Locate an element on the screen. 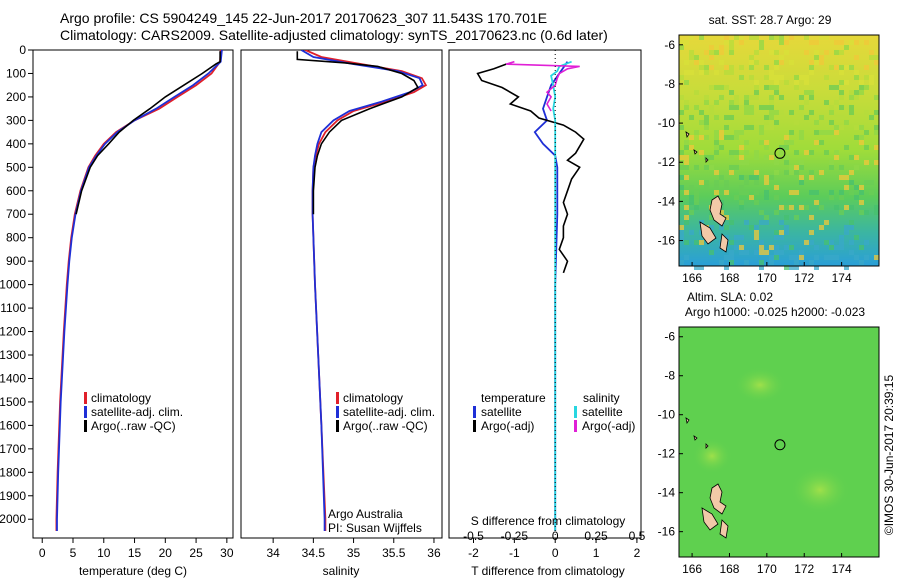 This screenshot has width=900, height=580. depth-tick-label: 1600 is located at coordinates (13, 425).